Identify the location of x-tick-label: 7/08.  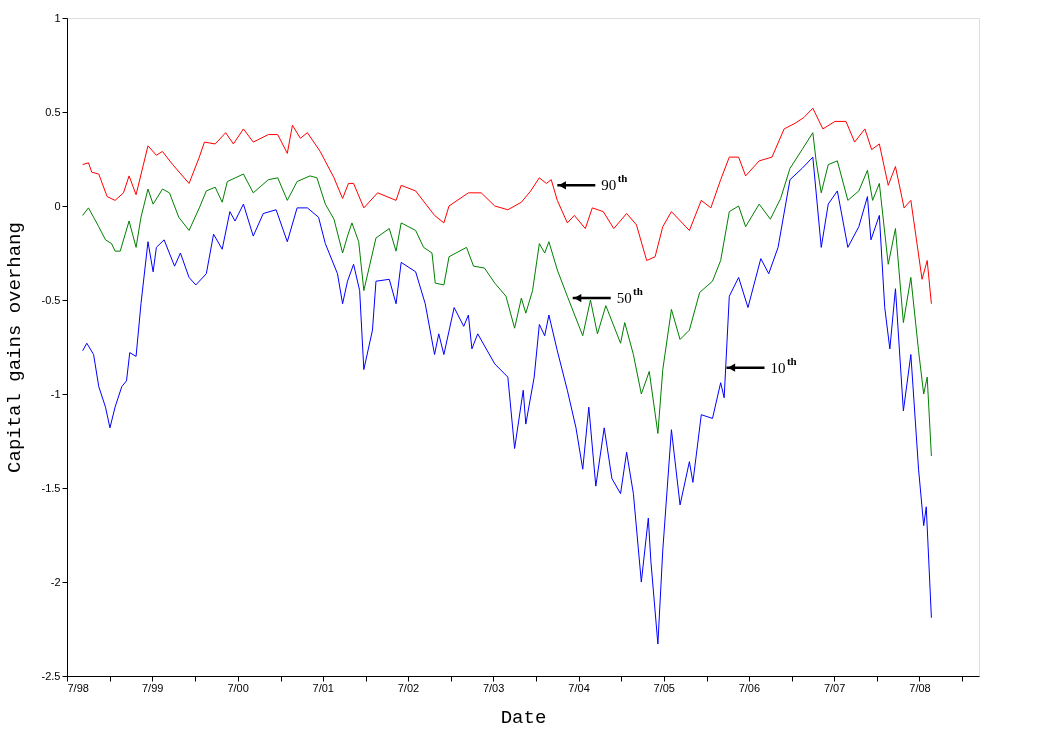
(920, 687).